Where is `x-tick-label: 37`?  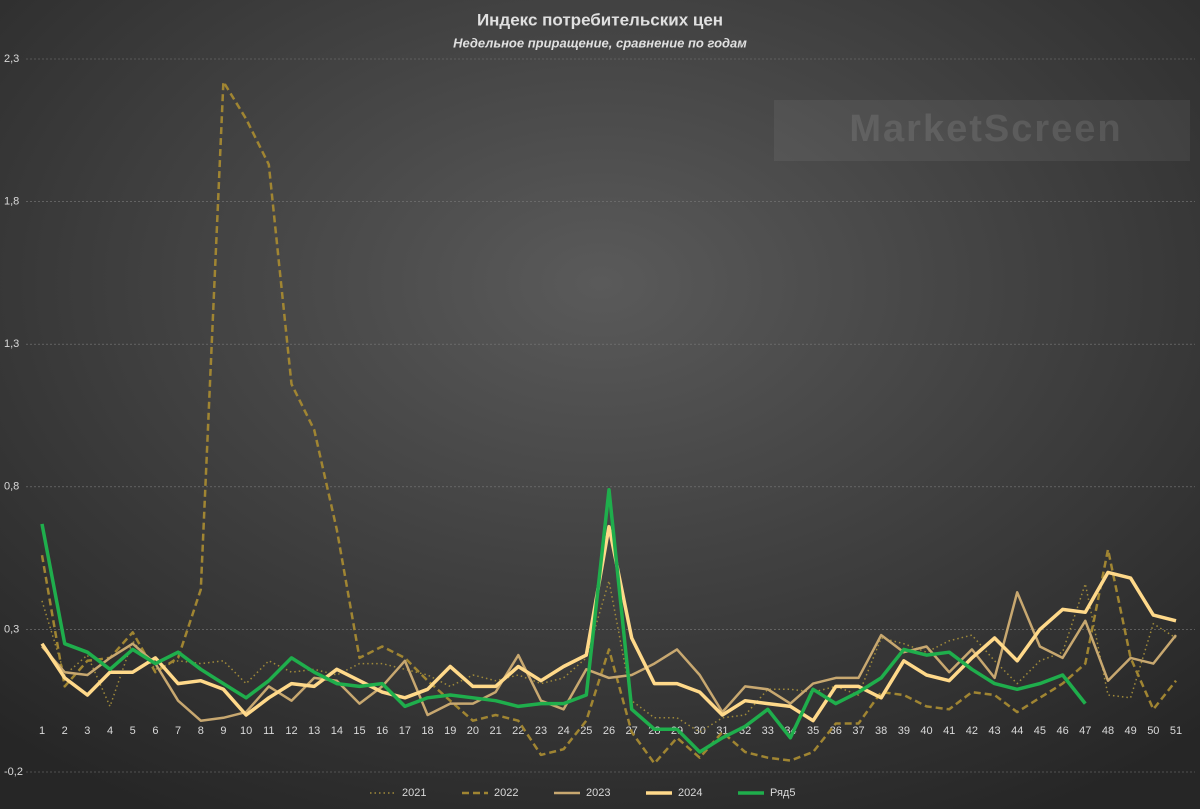
x-tick-label: 37 is located at coordinates (858, 731).